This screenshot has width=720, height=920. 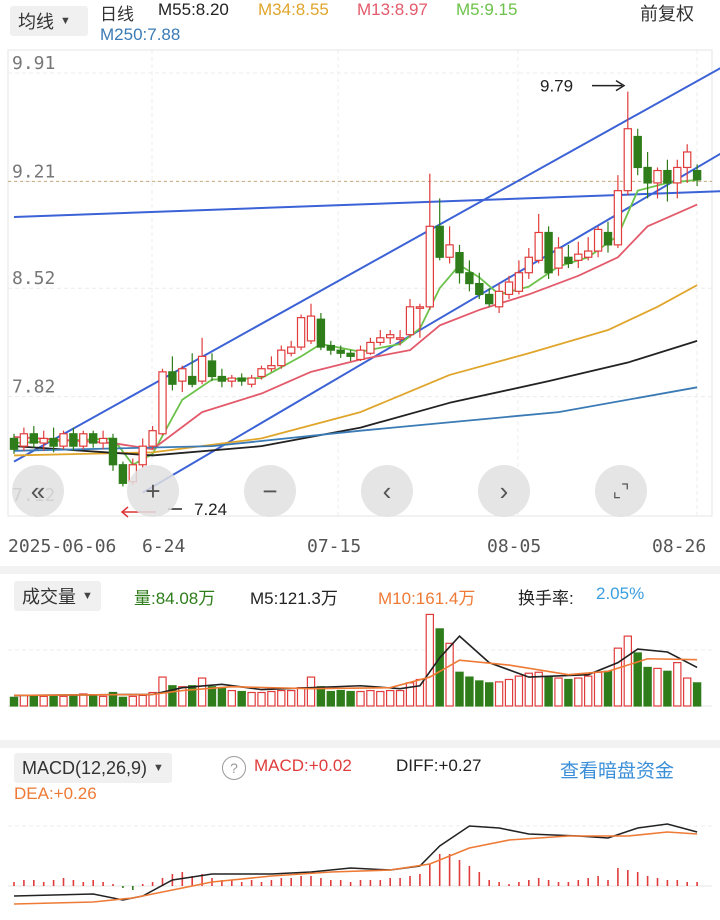 What do you see at coordinates (620, 593) in the screenshot?
I see `turnover-value: 2.05%` at bounding box center [620, 593].